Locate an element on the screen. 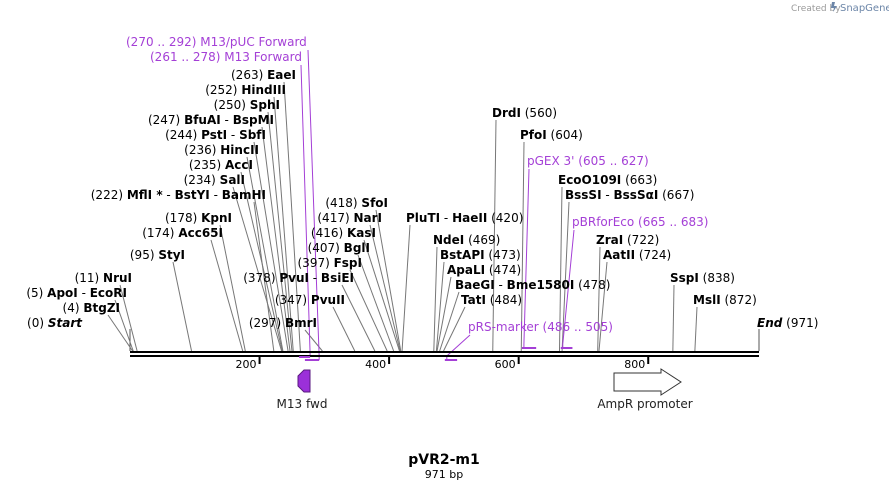  cut-site-label: (347) PvuII is located at coordinates (310, 300).